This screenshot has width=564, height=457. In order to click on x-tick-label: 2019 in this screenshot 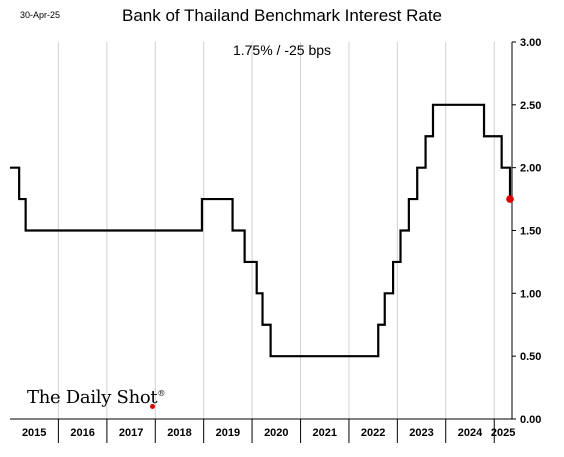, I will do `click(228, 433)`.